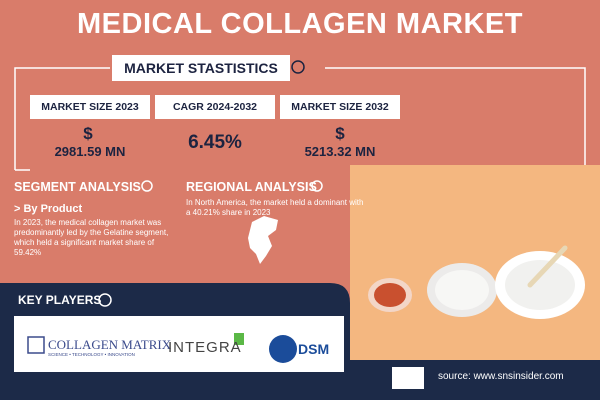  I want to click on segment-subheading: > By Product, so click(48, 209).